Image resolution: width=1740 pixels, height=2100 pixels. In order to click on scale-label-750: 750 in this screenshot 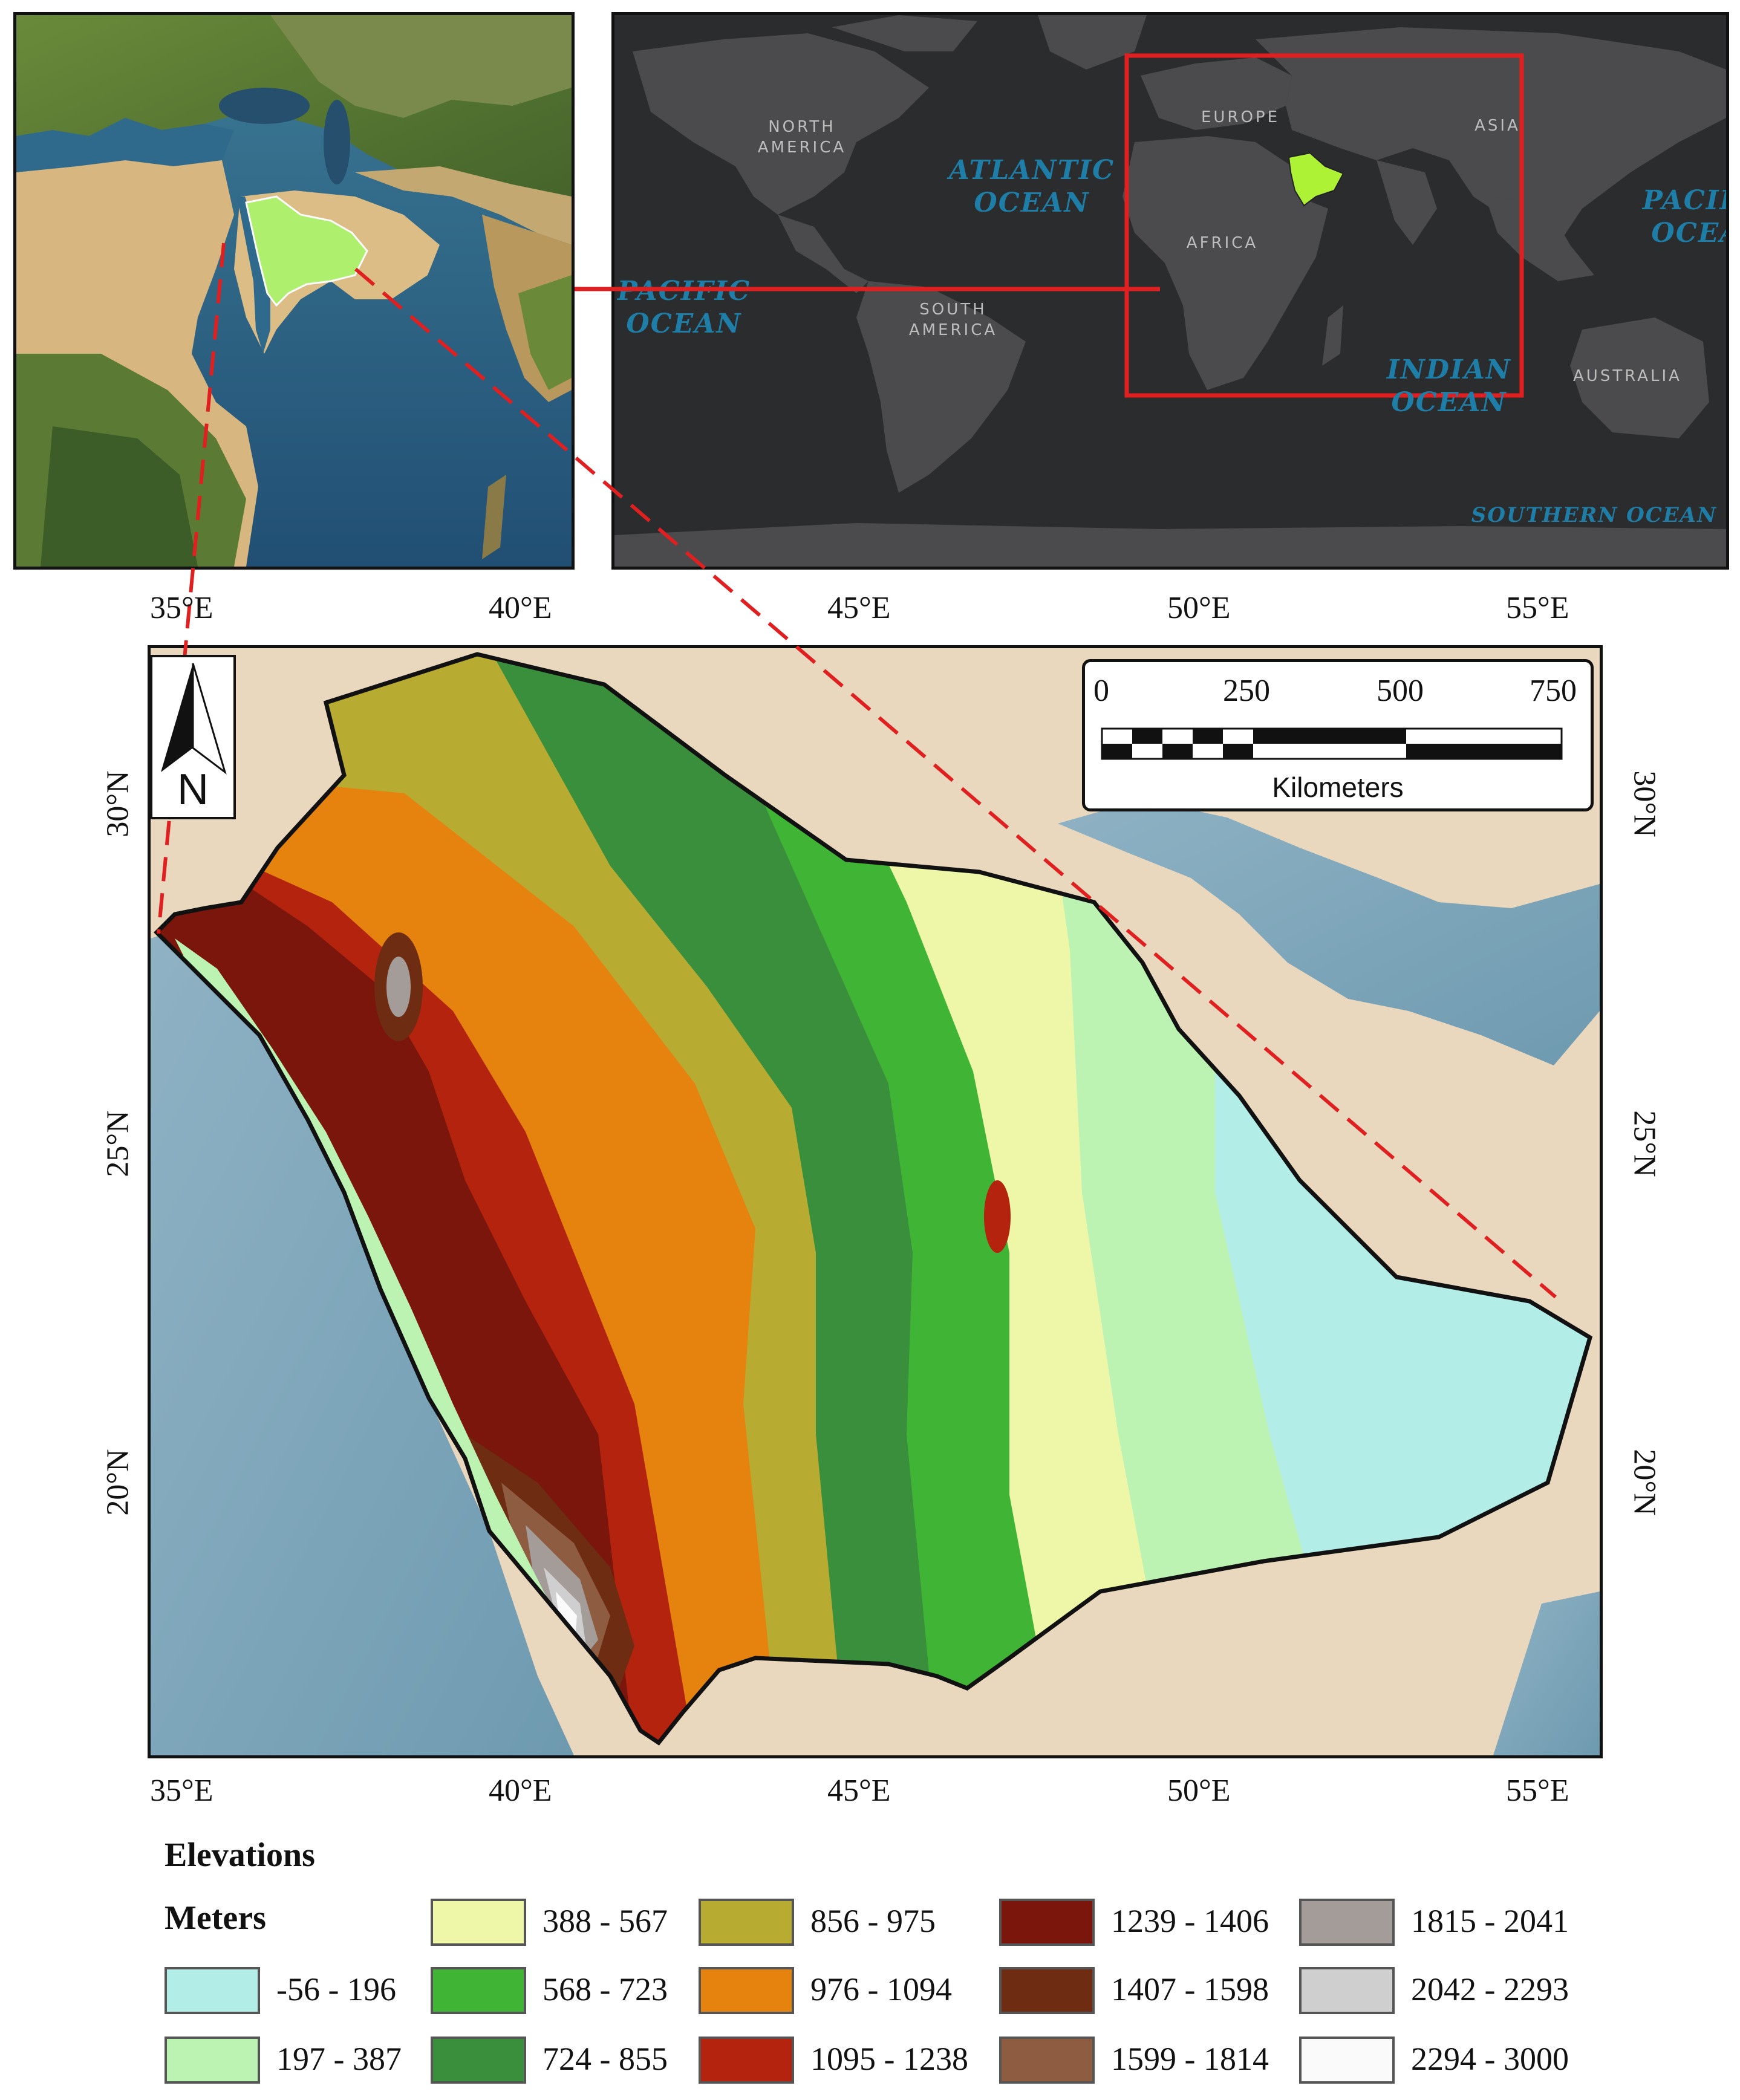, I will do `click(1554, 691)`.